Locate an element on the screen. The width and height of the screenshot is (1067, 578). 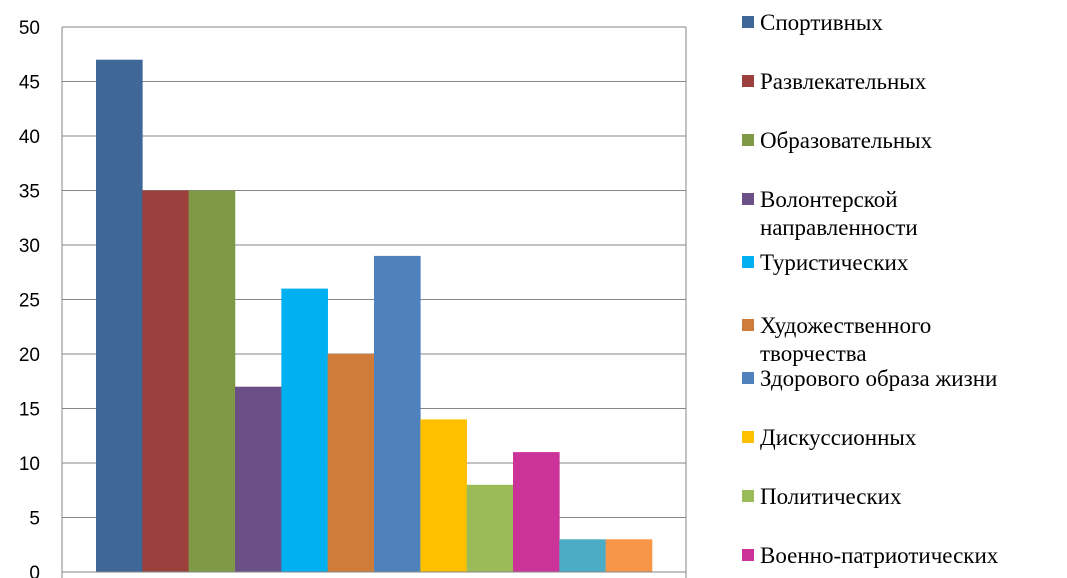
y-tick-label: 20 is located at coordinates (29, 355).